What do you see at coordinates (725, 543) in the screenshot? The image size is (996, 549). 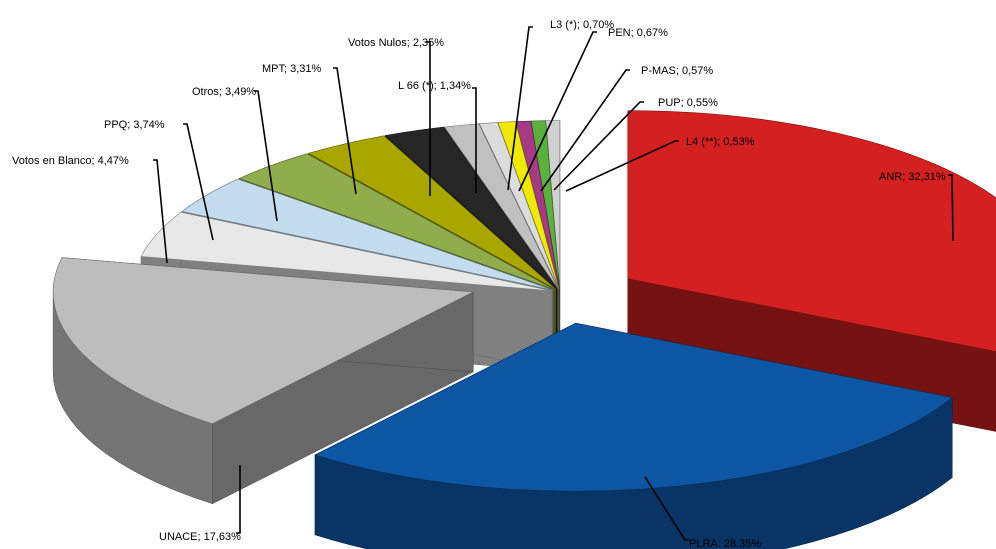 I see `slice-label: PLRA: 28.35%` at bounding box center [725, 543].